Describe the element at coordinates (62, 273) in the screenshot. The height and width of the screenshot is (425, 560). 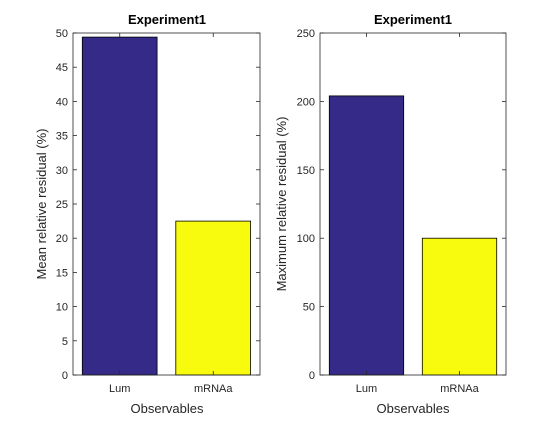
I see `y-tick-label: 15` at that location.